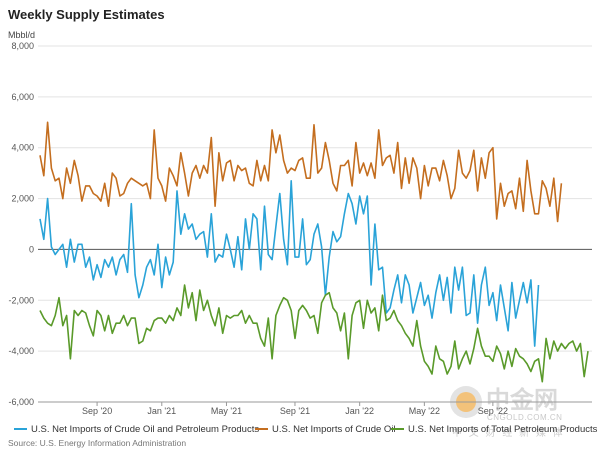 Image resolution: width=602 pixels, height=451 pixels. What do you see at coordinates (524, 417) in the screenshot?
I see `watermark-sub: CNGOLD.COM.CN` at bounding box center [524, 417].